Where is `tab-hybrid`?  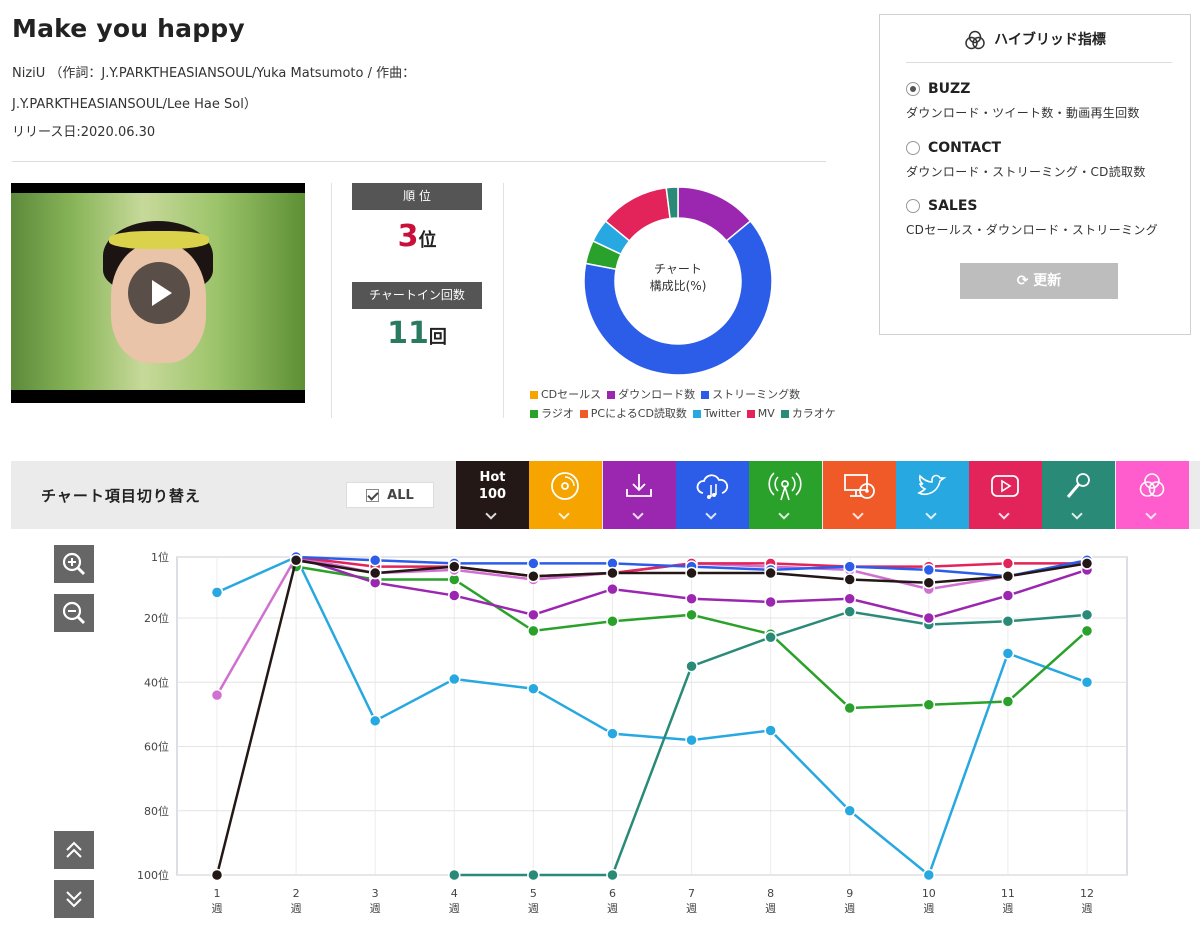
tab-hybrid is located at coordinates (1152, 495).